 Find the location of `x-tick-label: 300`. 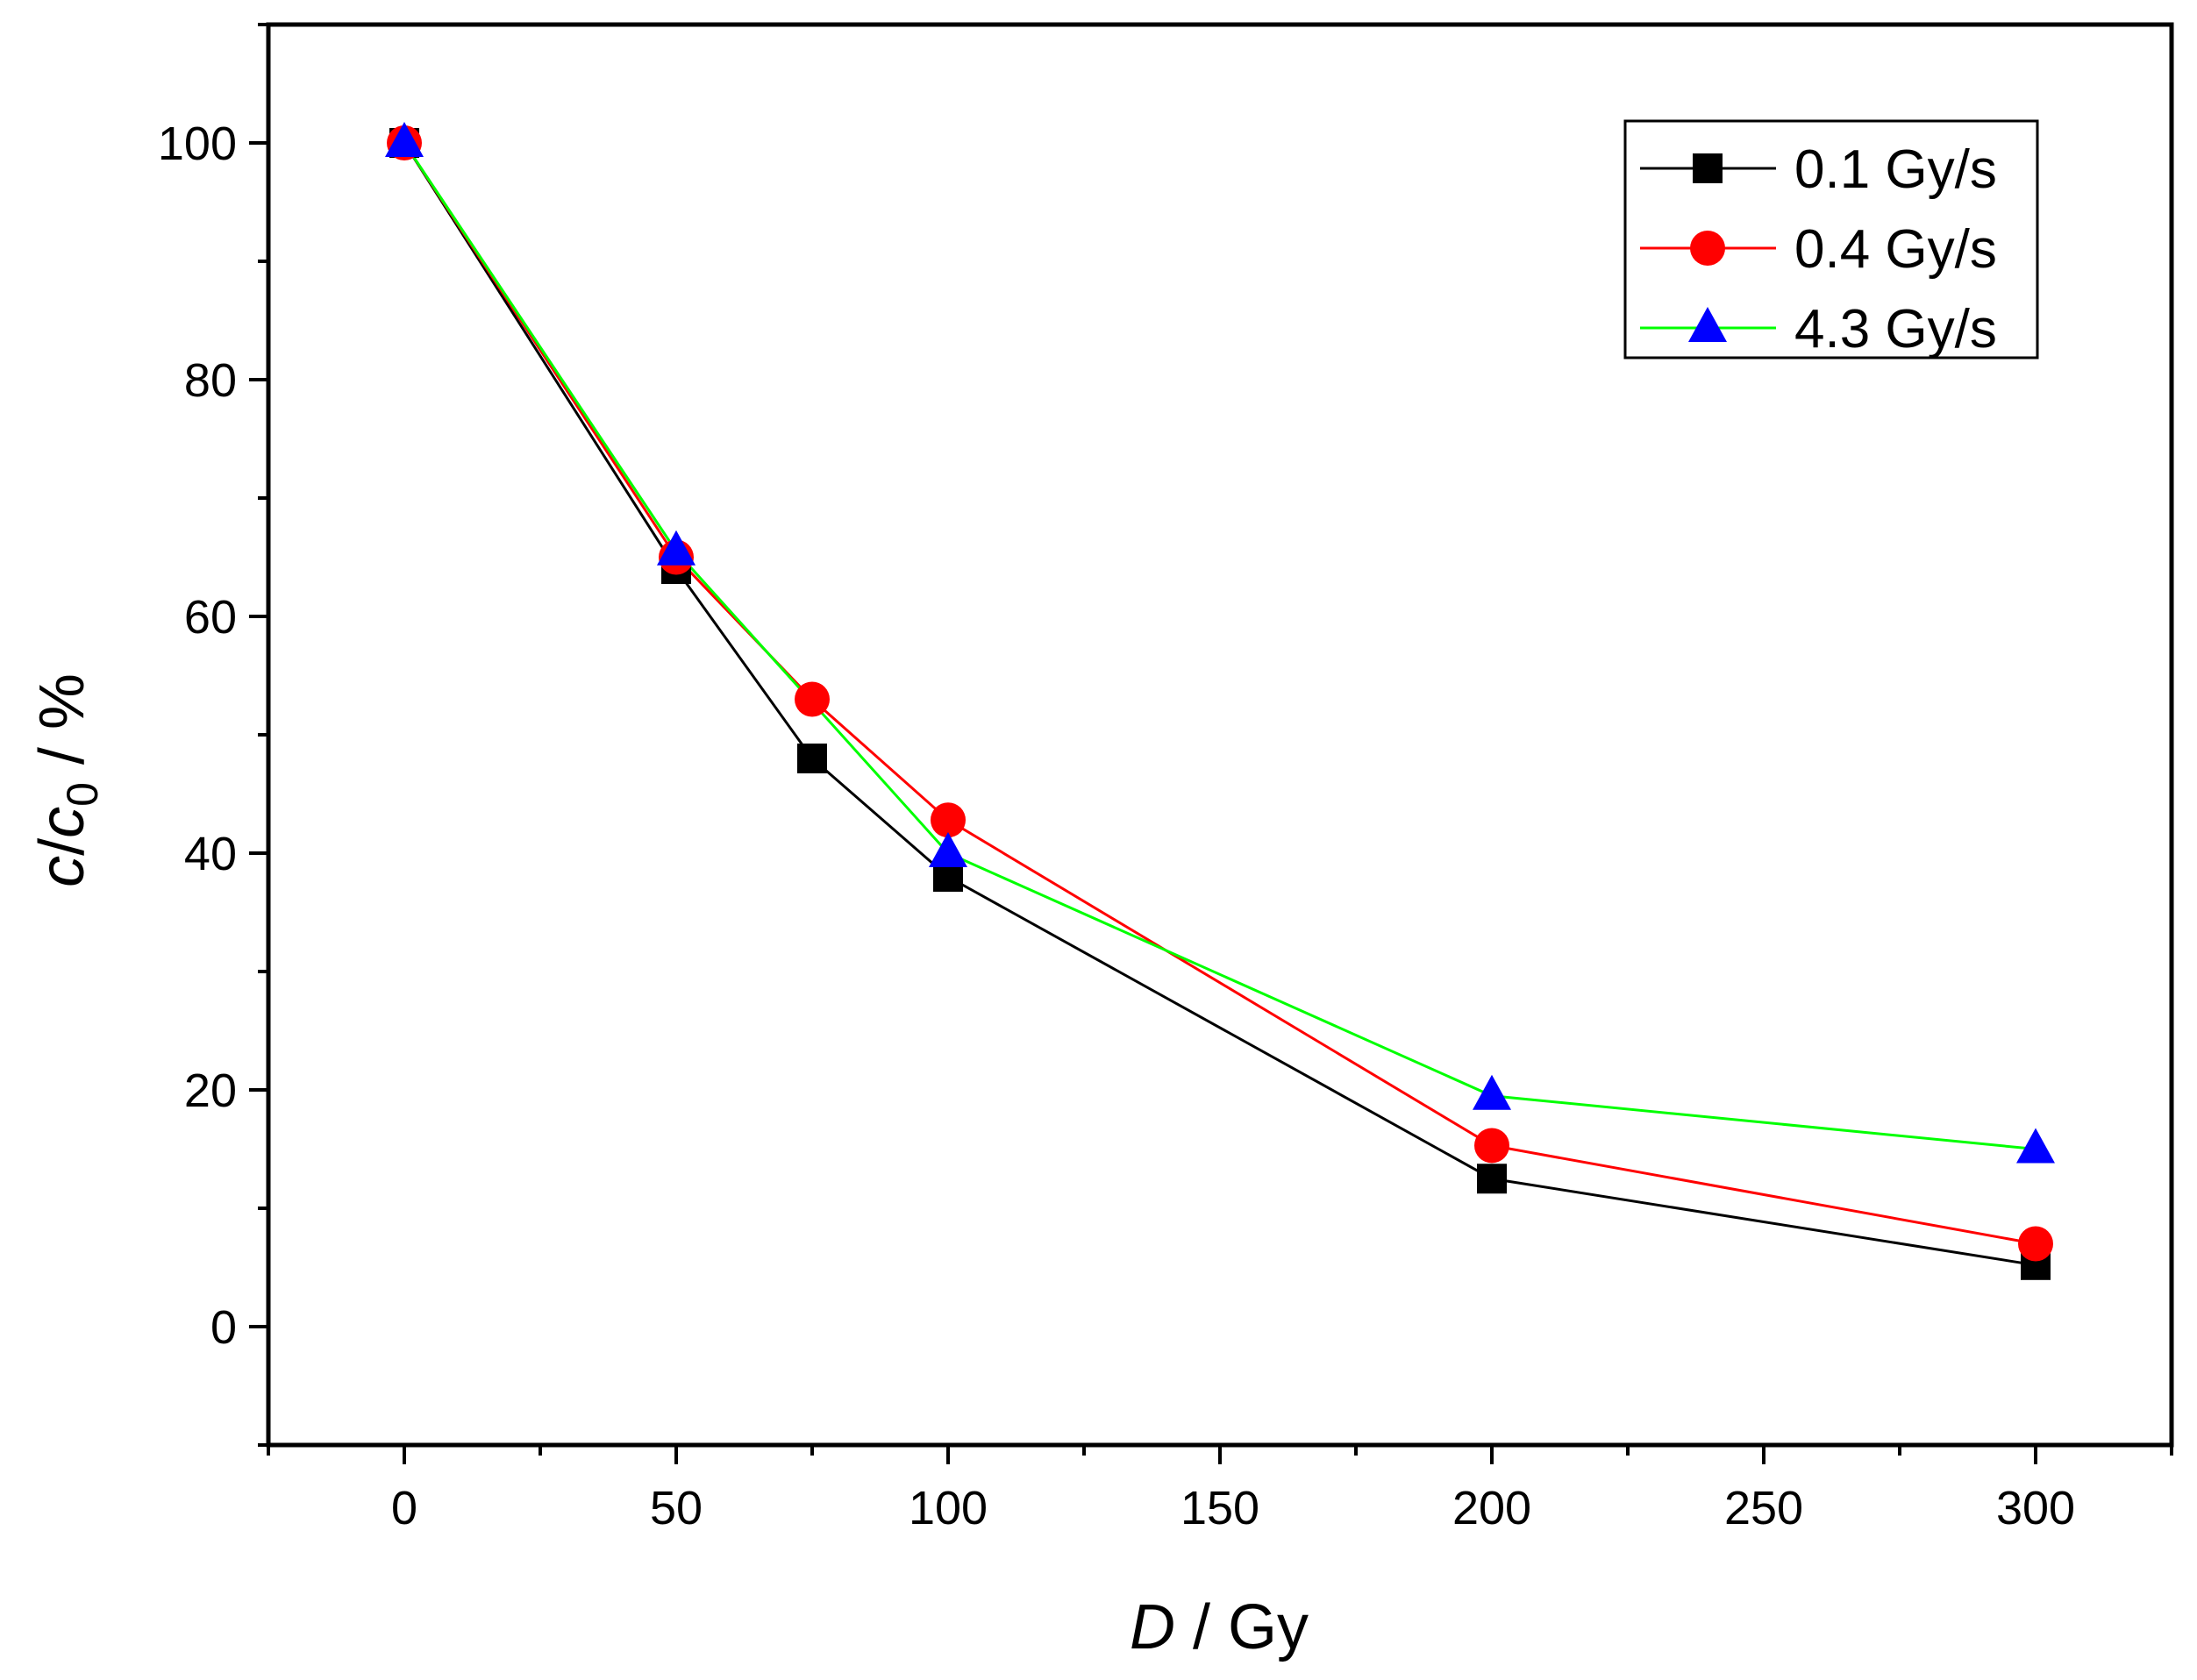

x-tick-label: 300 is located at coordinates (2036, 1508).